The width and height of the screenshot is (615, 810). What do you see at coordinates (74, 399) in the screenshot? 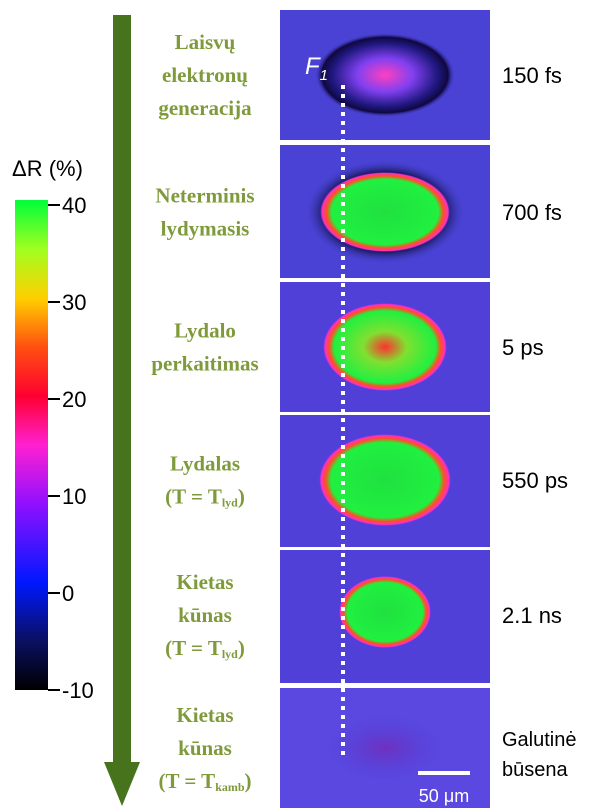
I see `colorbar-tick-label: 20` at bounding box center [74, 399].